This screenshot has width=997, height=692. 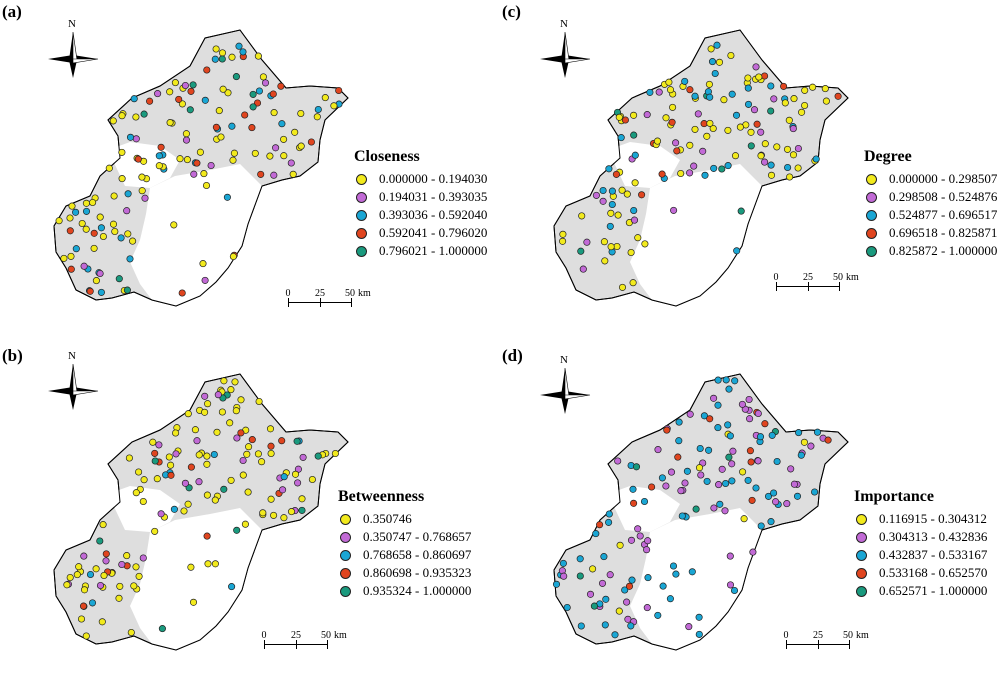 What do you see at coordinates (564, 360) in the screenshot?
I see `compass-north-label: N` at bounding box center [564, 360].